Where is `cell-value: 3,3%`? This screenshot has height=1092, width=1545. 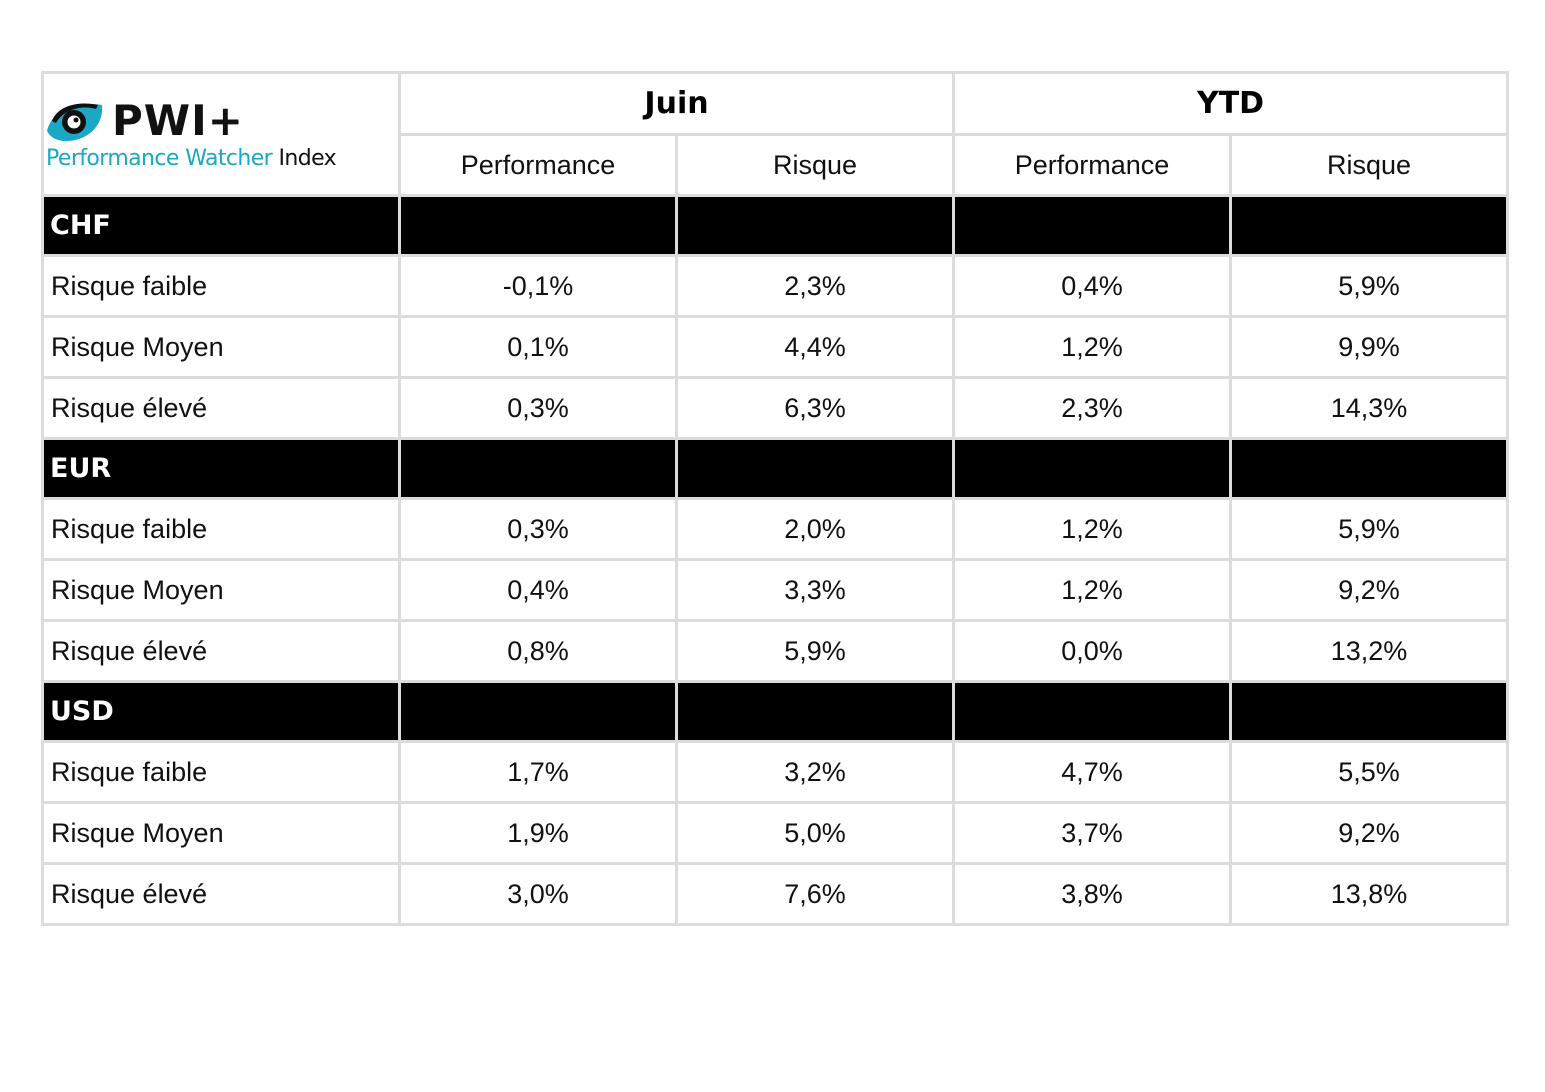
cell-value: 3,3% is located at coordinates (815, 590).